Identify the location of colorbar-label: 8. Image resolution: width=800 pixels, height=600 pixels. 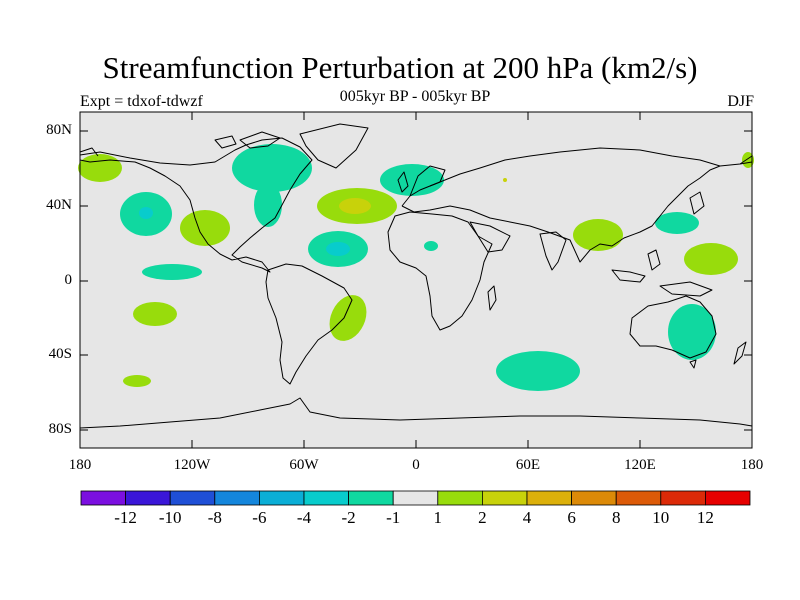
(616, 517).